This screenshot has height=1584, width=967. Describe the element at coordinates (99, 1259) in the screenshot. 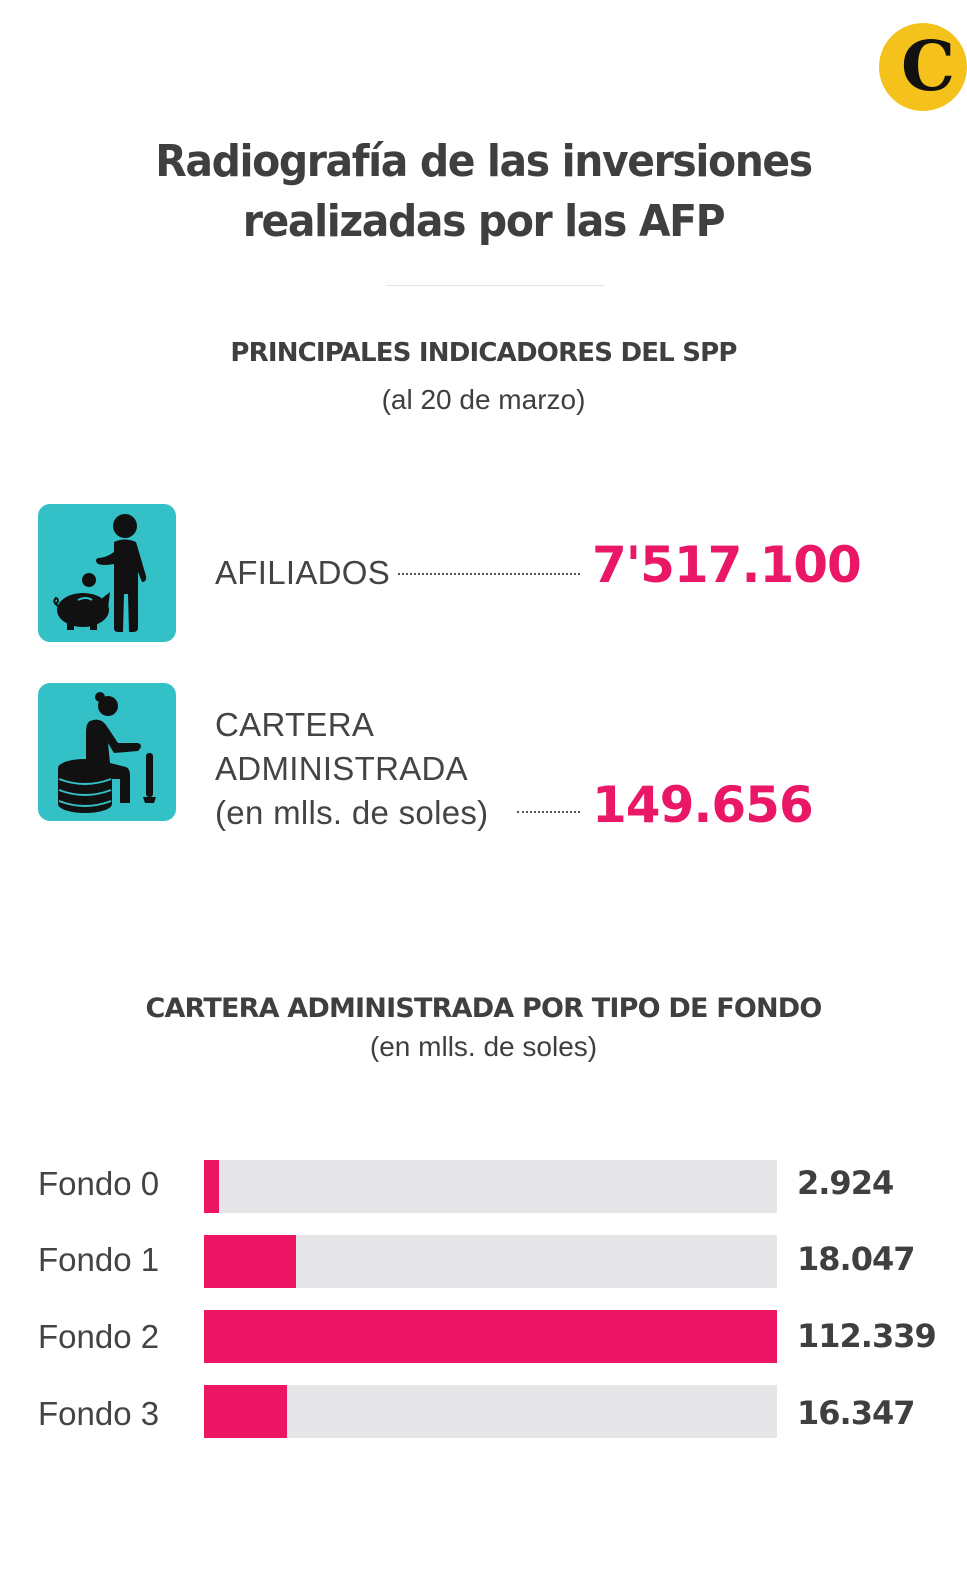

I see `bar-label-fondo-1: Fondo 1` at that location.